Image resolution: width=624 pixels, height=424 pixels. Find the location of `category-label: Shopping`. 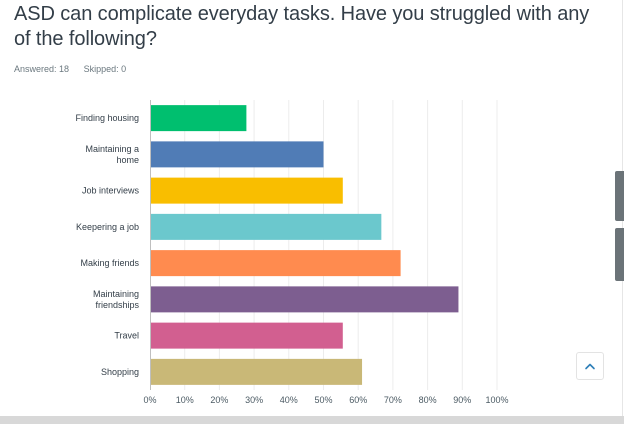

category-label: Shopping is located at coordinates (120, 372).